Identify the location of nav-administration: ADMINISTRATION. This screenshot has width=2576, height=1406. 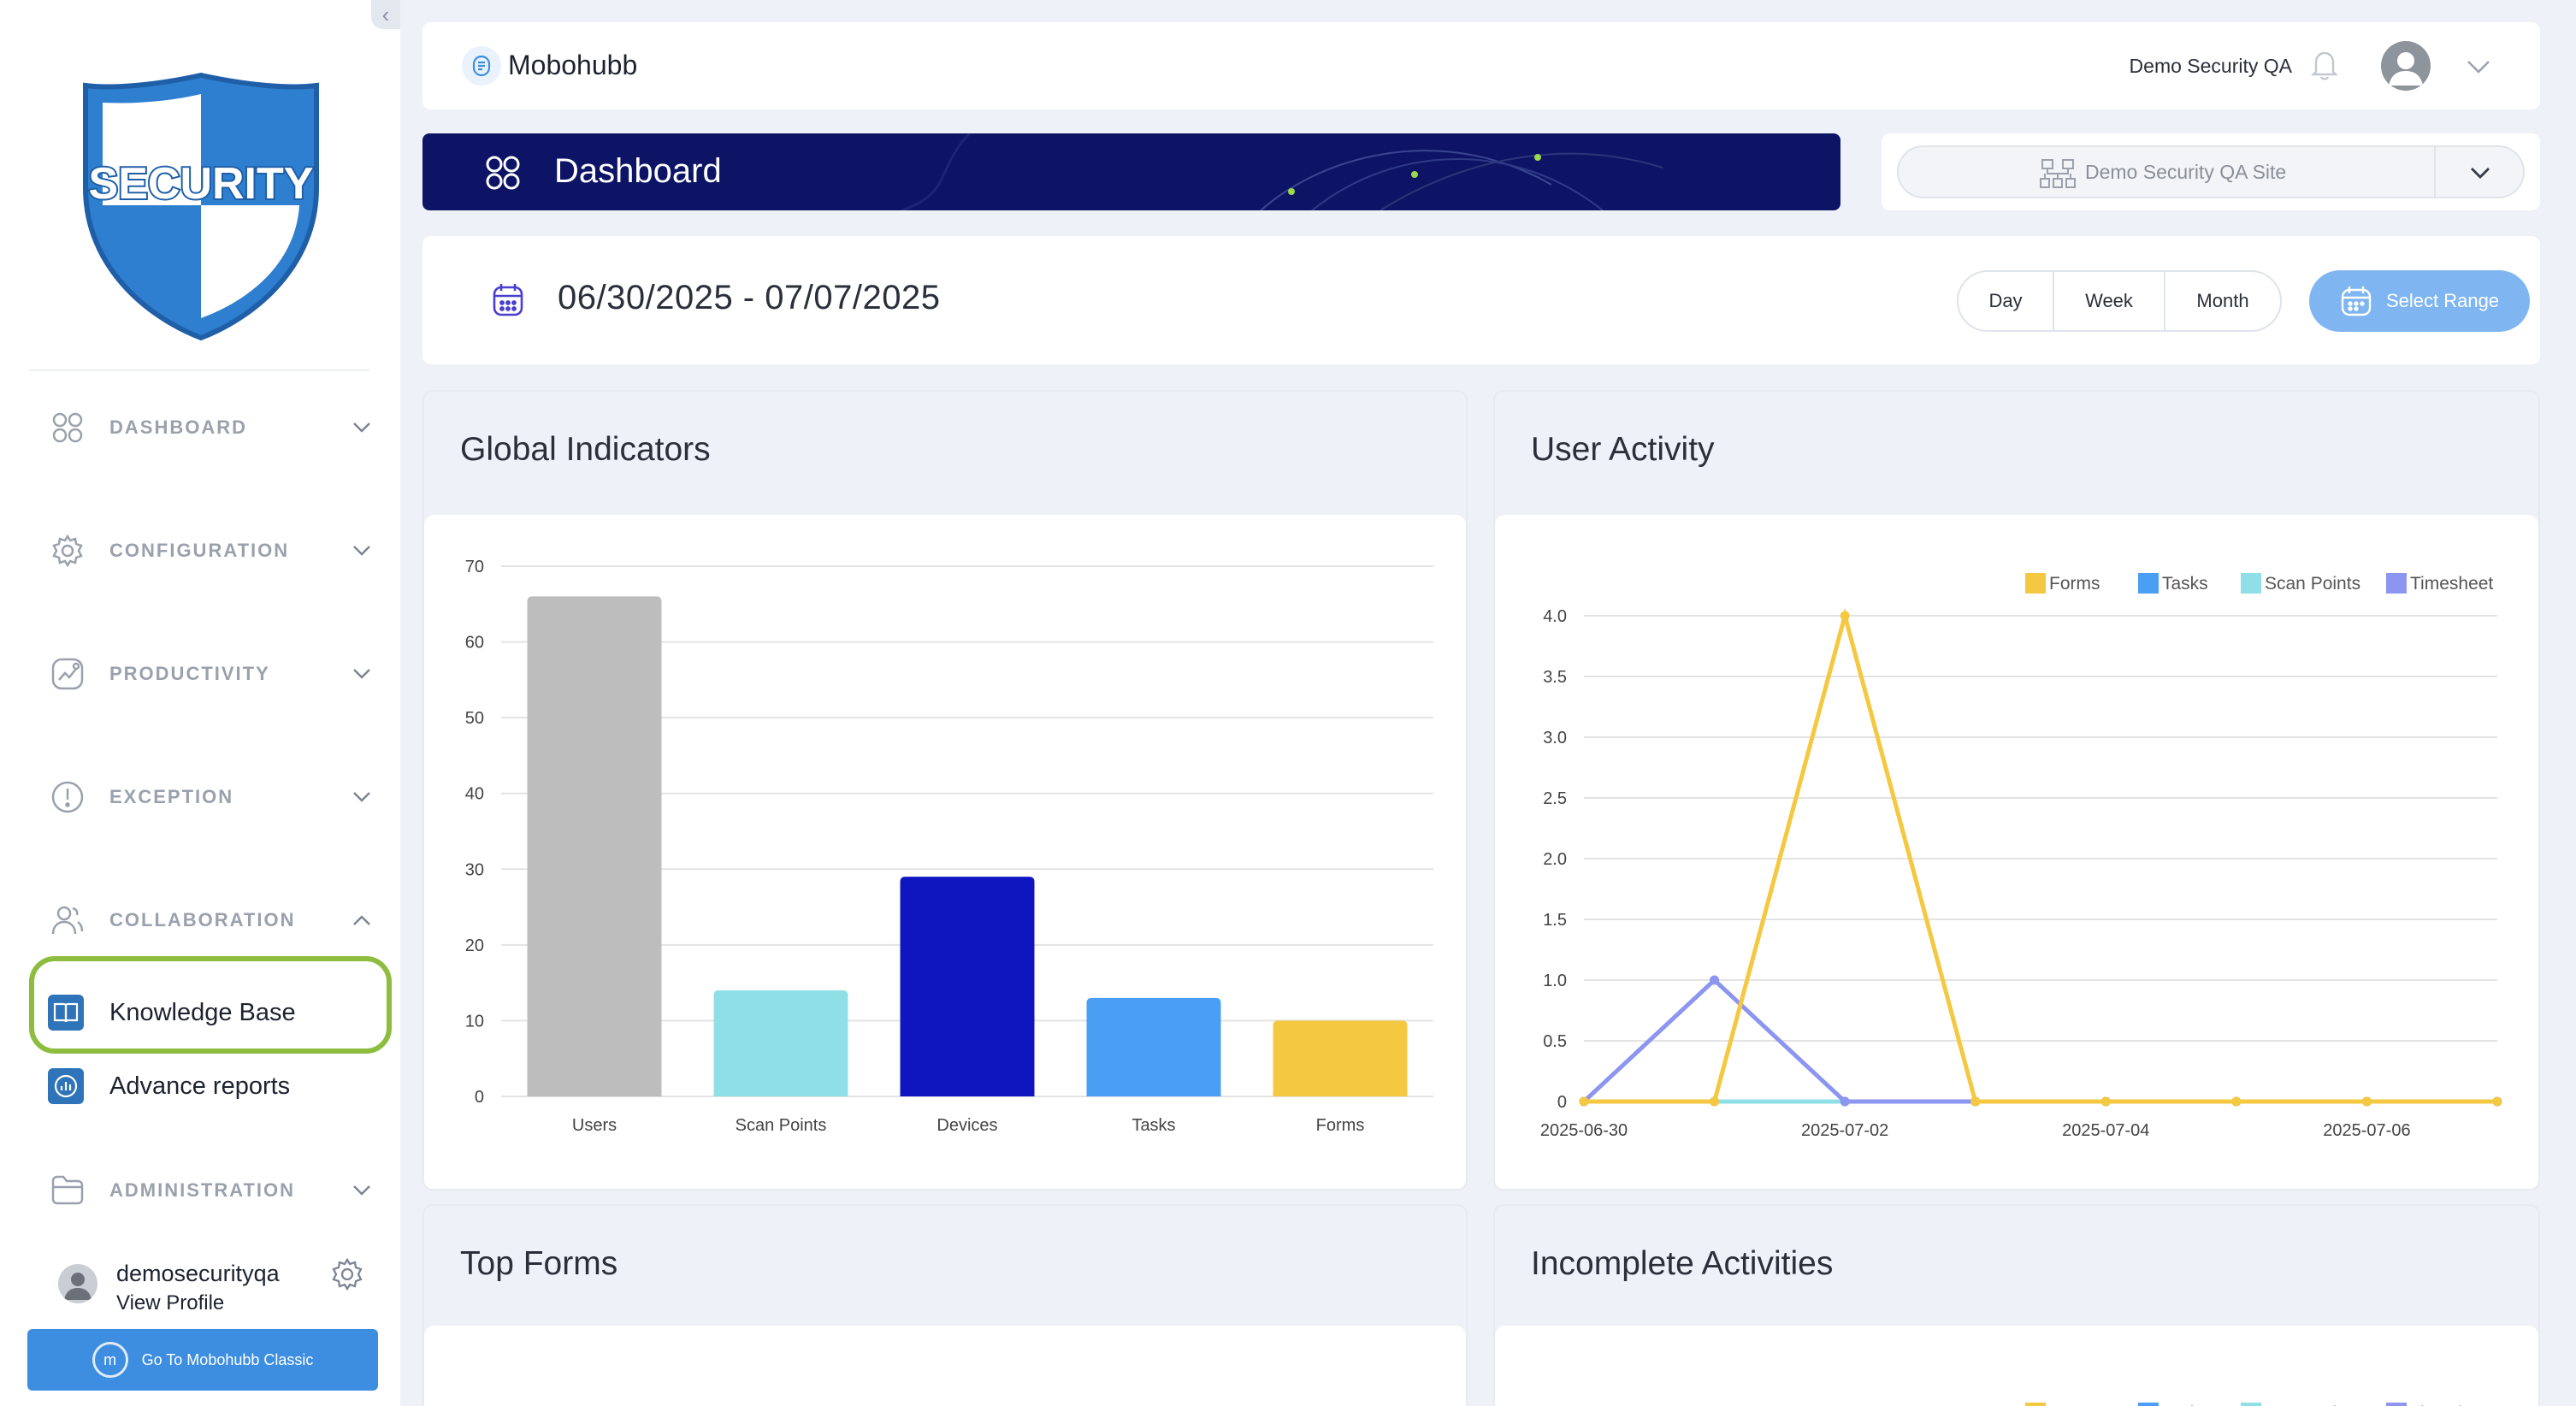
(212, 1191).